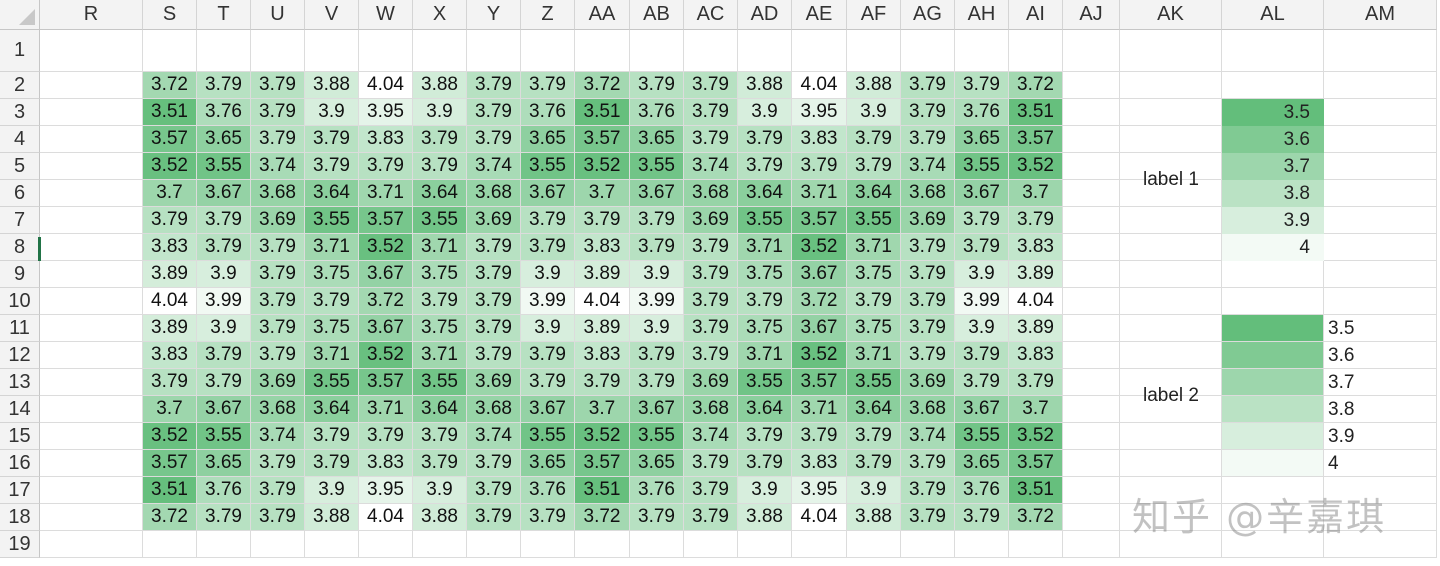 The image size is (1440, 566). I want to click on column-header-ae: AE, so click(819, 15).